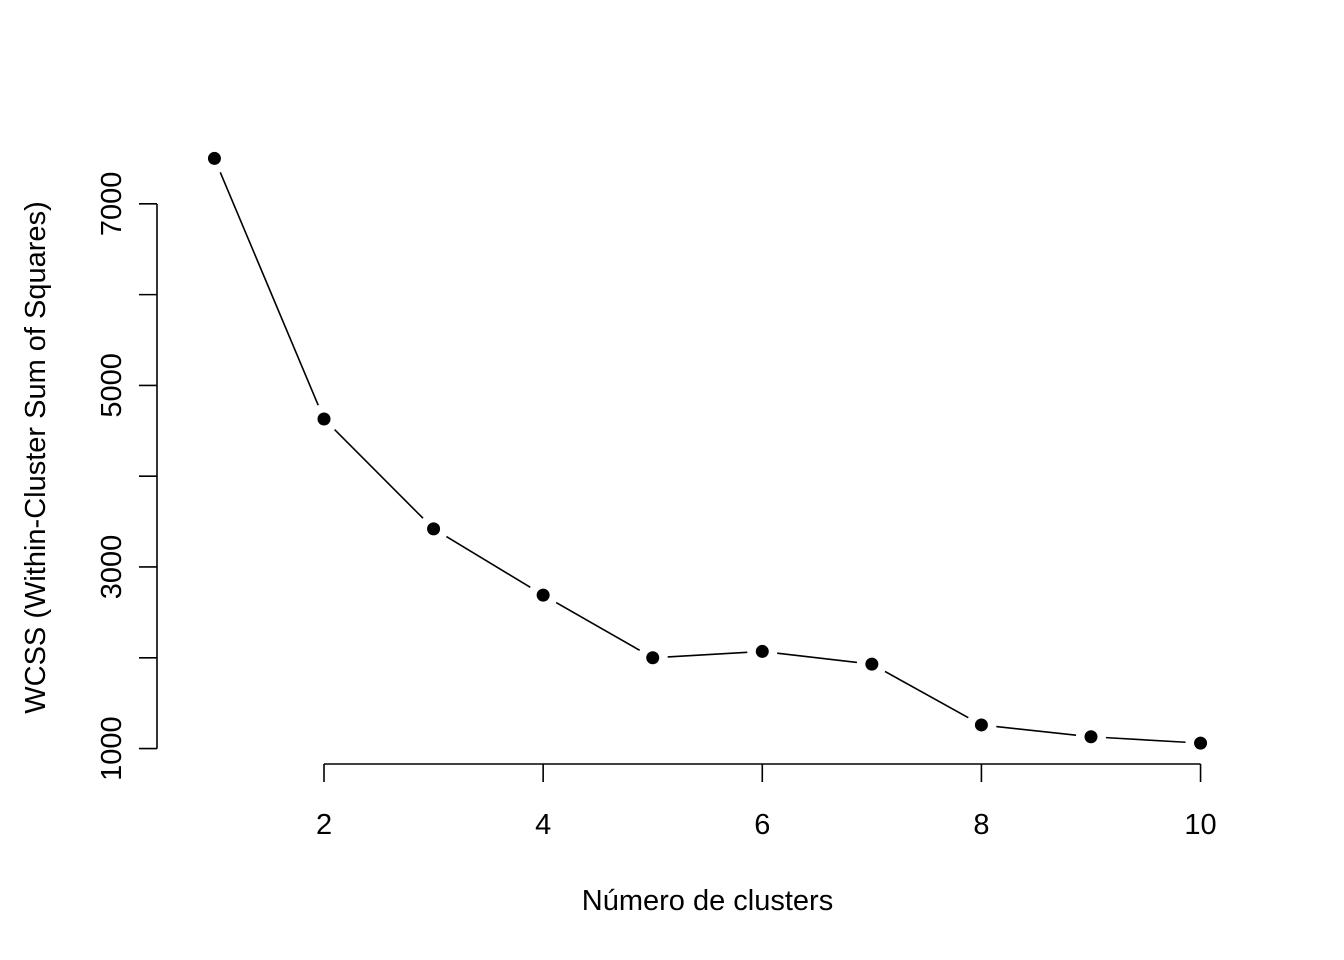 This screenshot has width=1344, height=960. What do you see at coordinates (127, 476) in the screenshot?
I see `y-axis: 1000 3000 5000 7000` at bounding box center [127, 476].